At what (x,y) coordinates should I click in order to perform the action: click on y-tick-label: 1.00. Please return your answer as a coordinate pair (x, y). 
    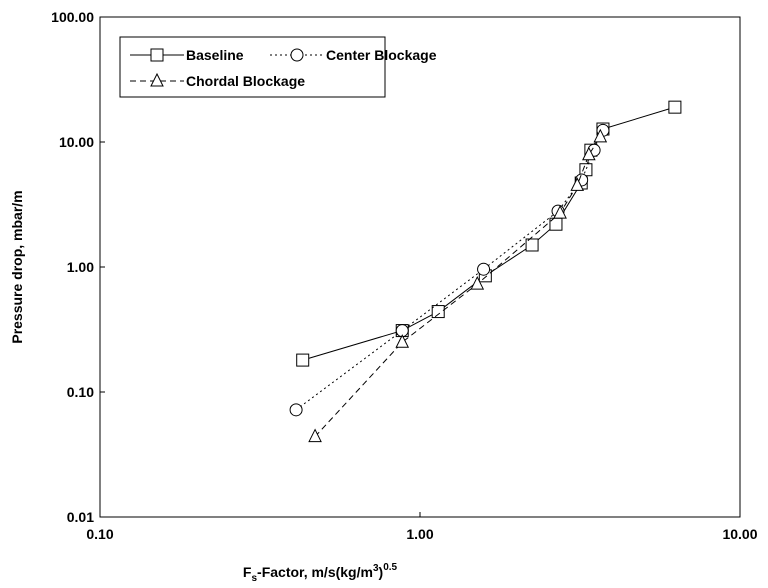
    Looking at the image, I should click on (80, 267).